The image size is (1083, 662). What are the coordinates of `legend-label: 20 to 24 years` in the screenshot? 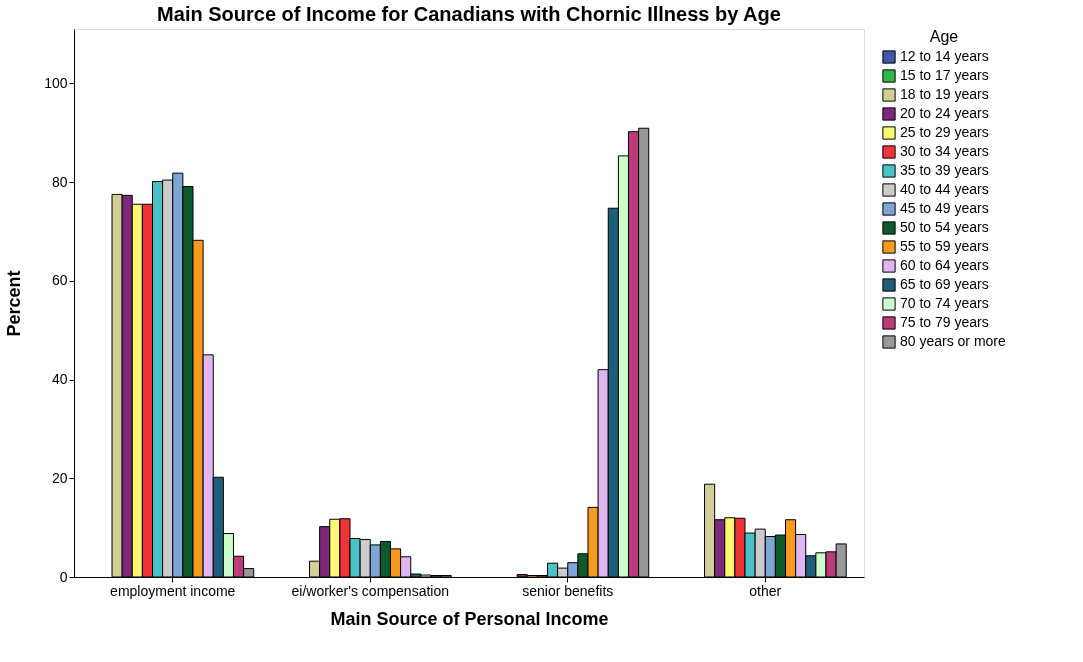 It's located at (944, 113).